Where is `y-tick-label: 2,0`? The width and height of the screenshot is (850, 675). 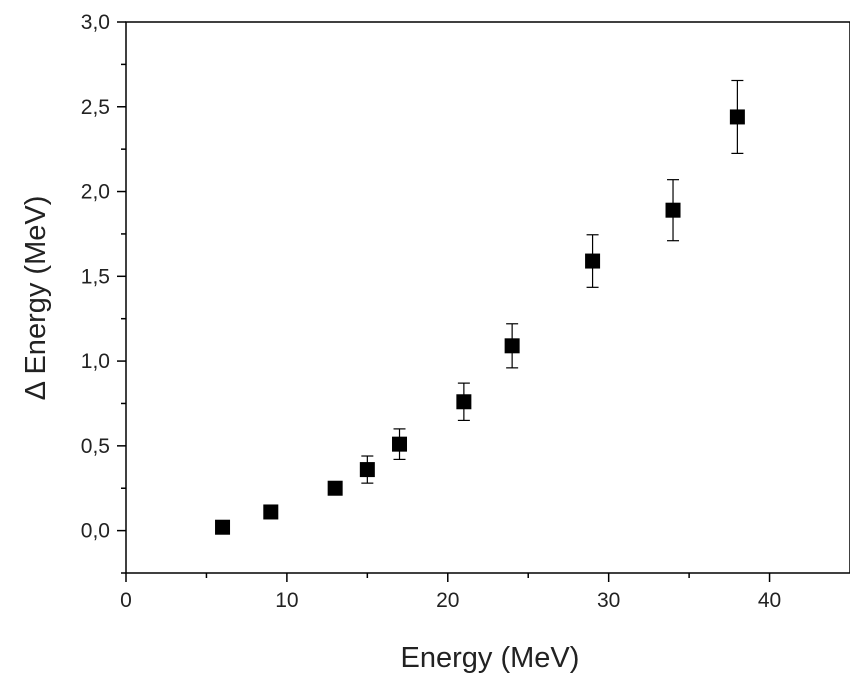
y-tick-label: 2,0 is located at coordinates (95, 192).